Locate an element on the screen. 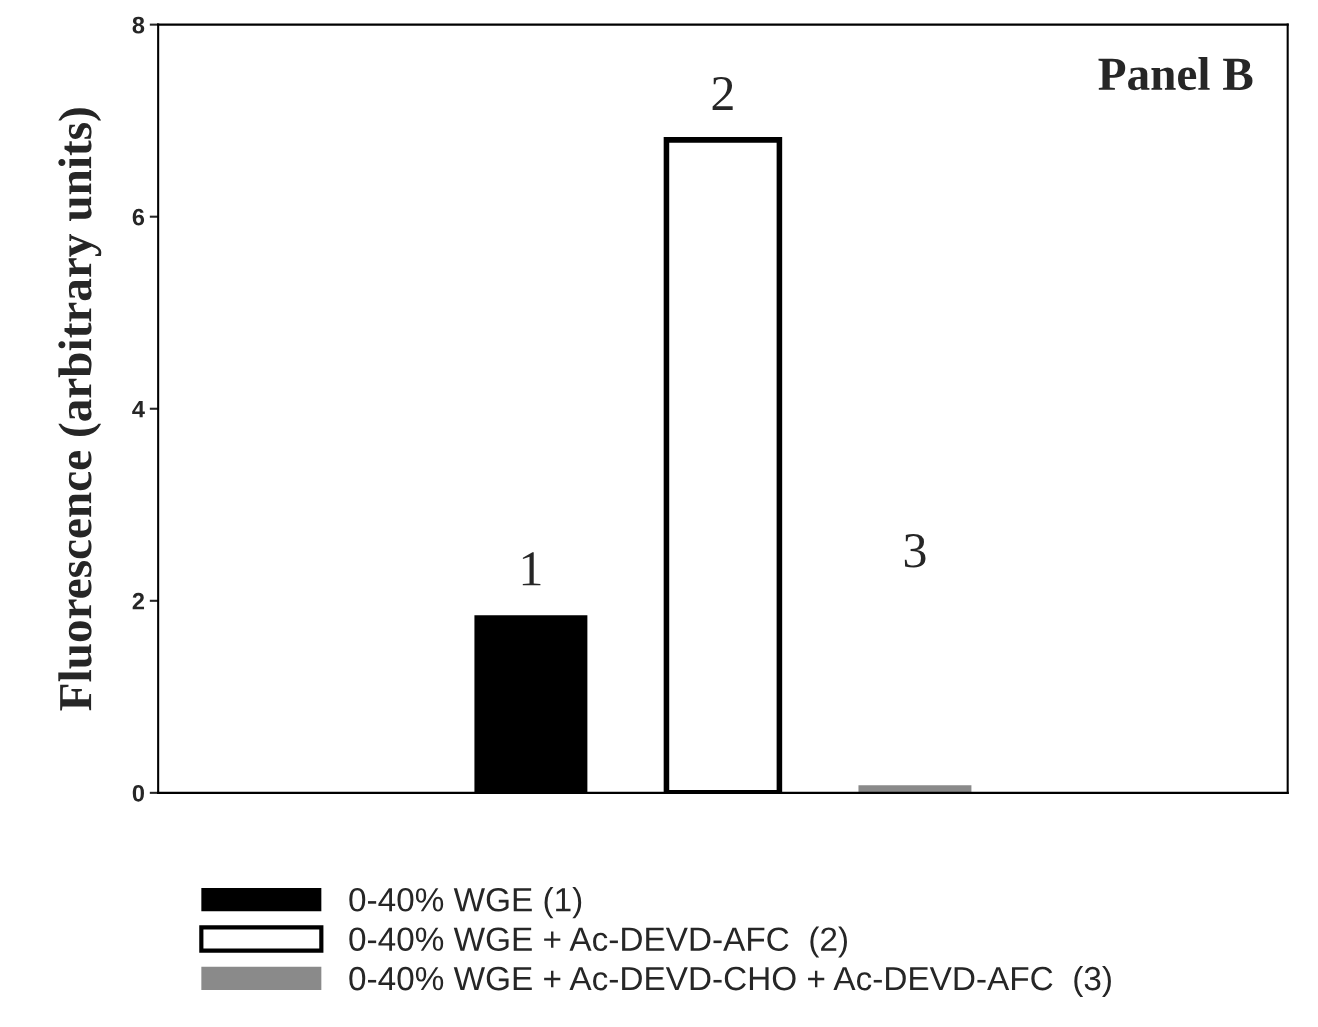 Image resolution: width=1318 pixels, height=1027 pixels. y-tick-label: 0 is located at coordinates (138, 793).